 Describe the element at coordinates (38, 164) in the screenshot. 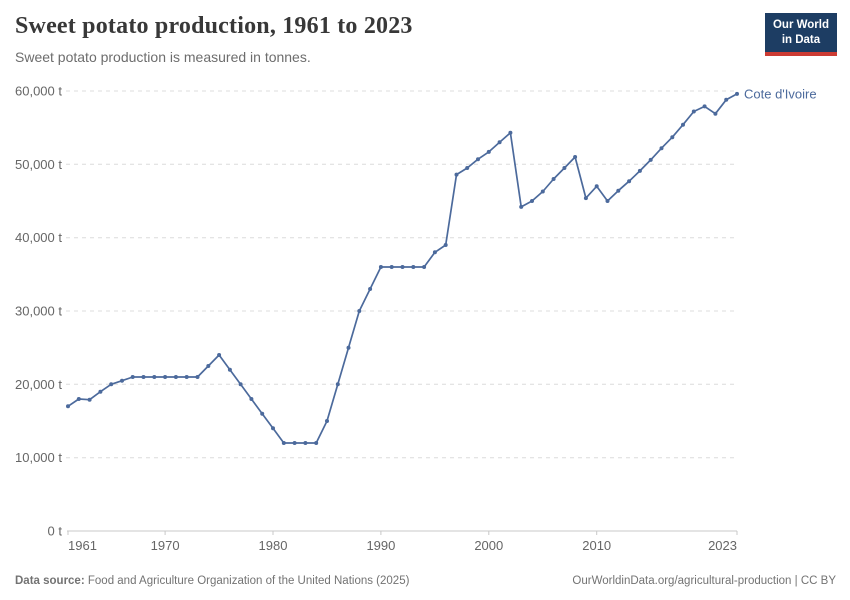

I see `y-tick-label: 50,000 t` at that location.